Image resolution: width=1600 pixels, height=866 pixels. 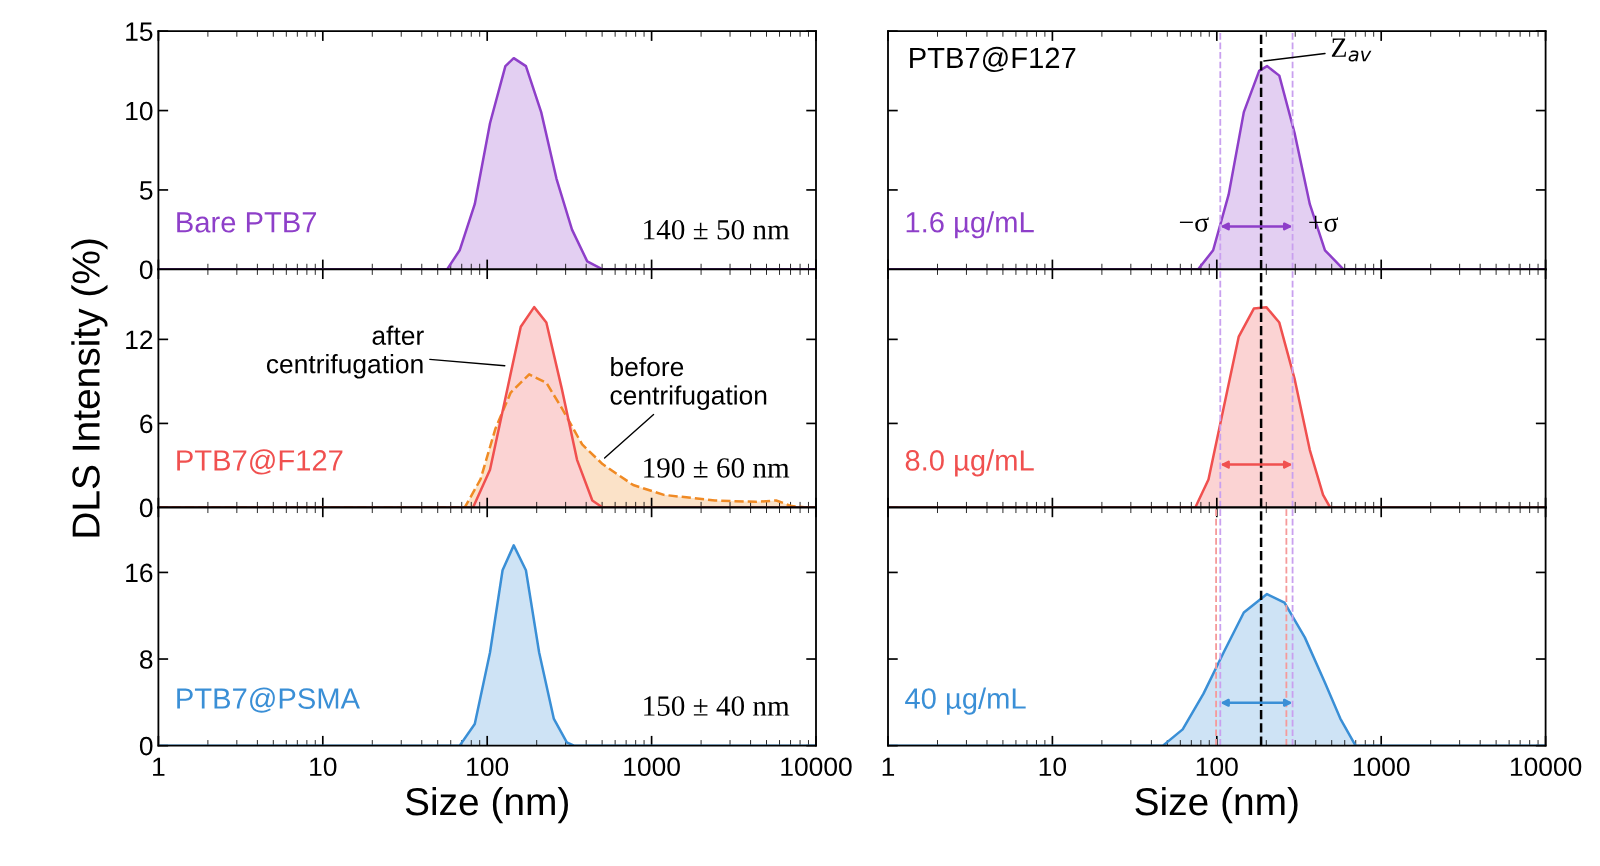 What do you see at coordinates (970, 225) in the screenshot?
I see `series-label: 1.6 µg/mL` at bounding box center [970, 225].